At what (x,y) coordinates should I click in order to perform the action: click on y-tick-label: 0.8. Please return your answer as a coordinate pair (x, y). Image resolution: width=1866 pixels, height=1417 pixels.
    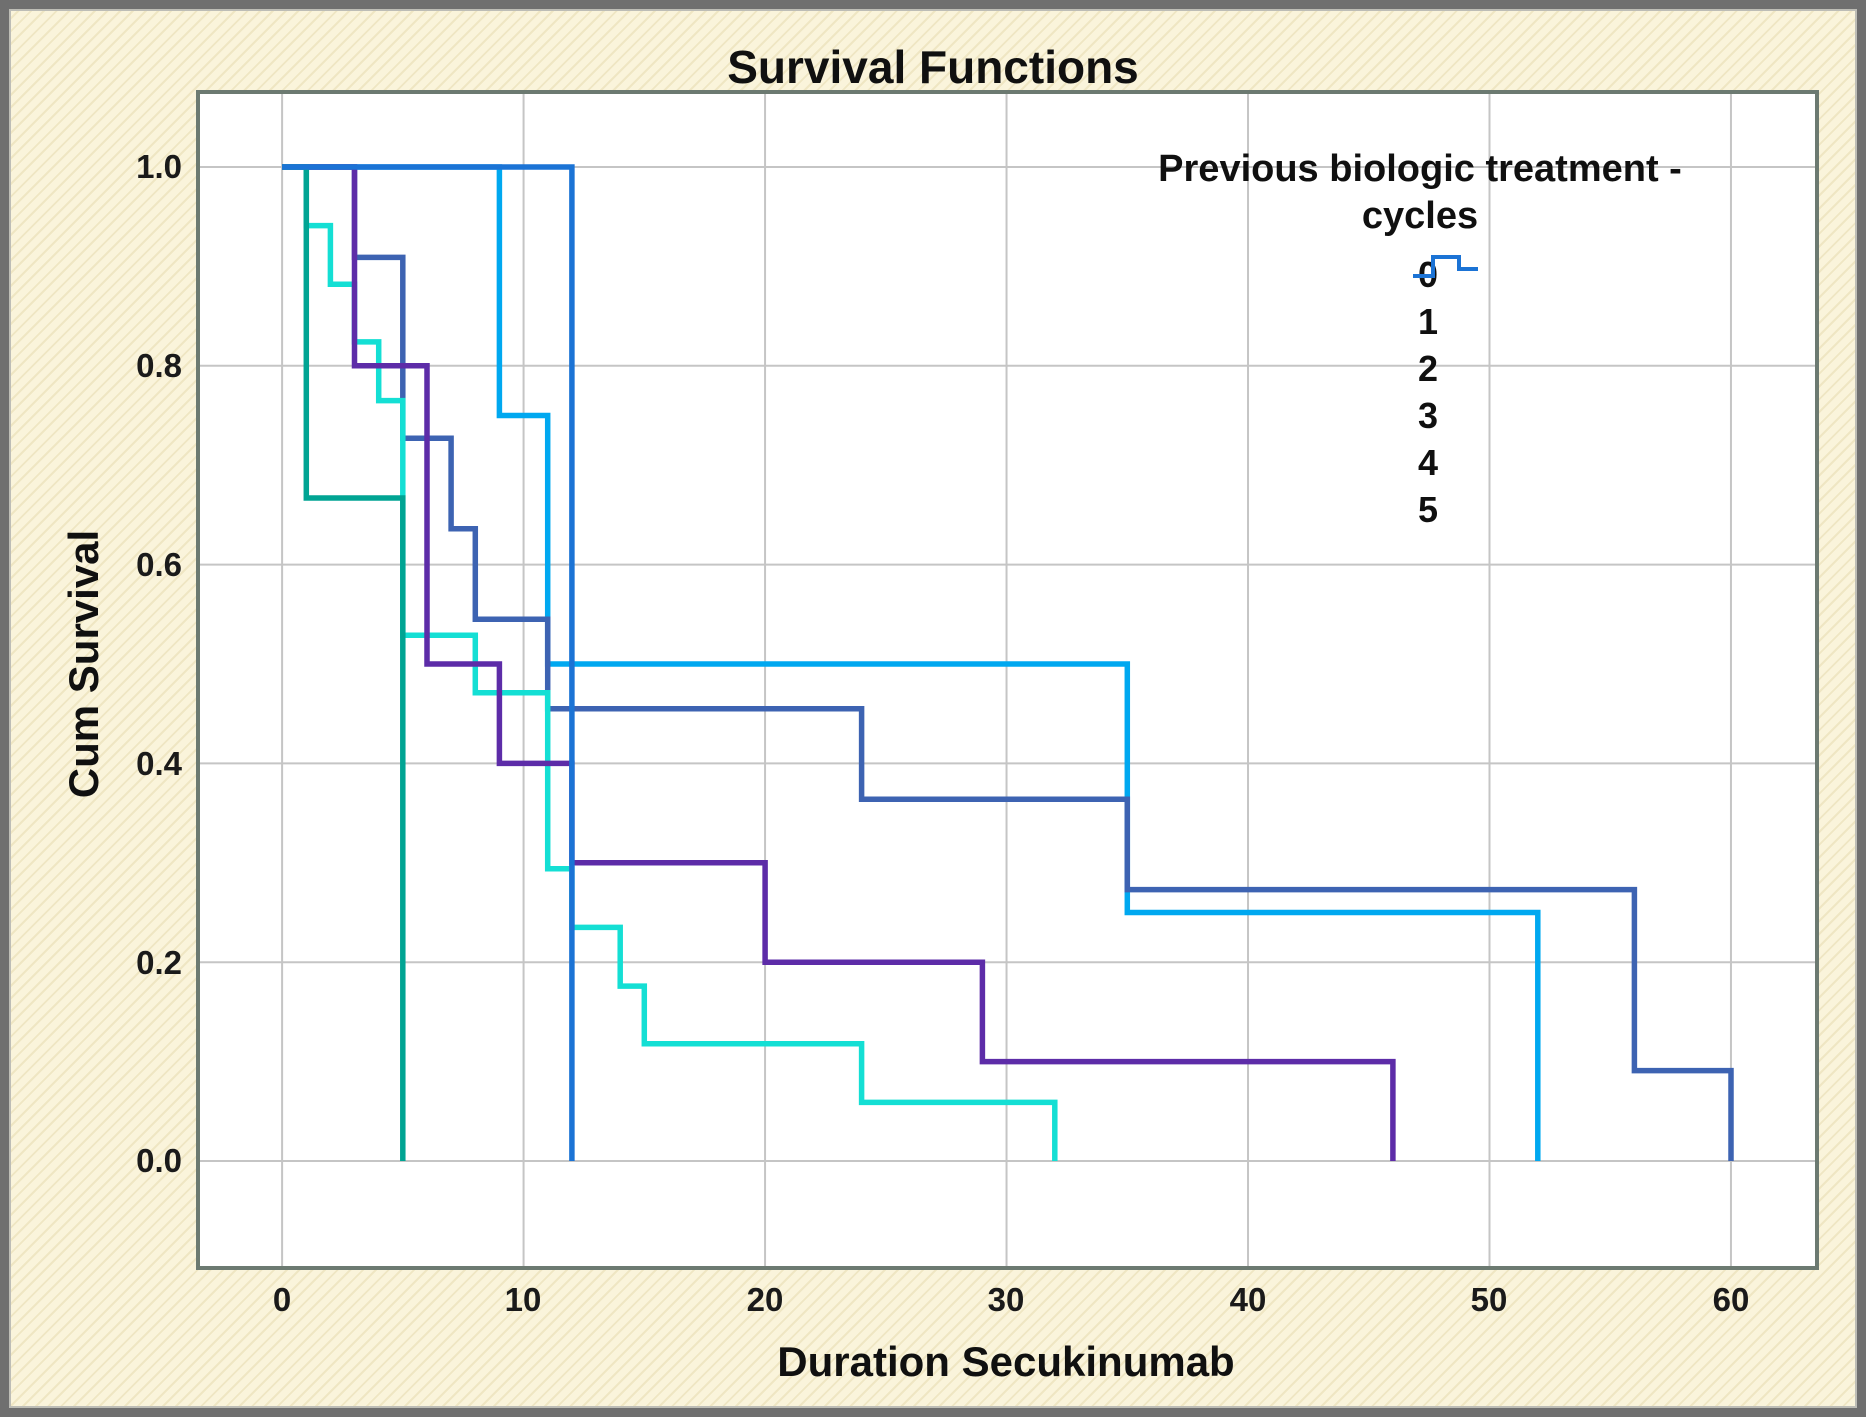
    Looking at the image, I should click on (159, 365).